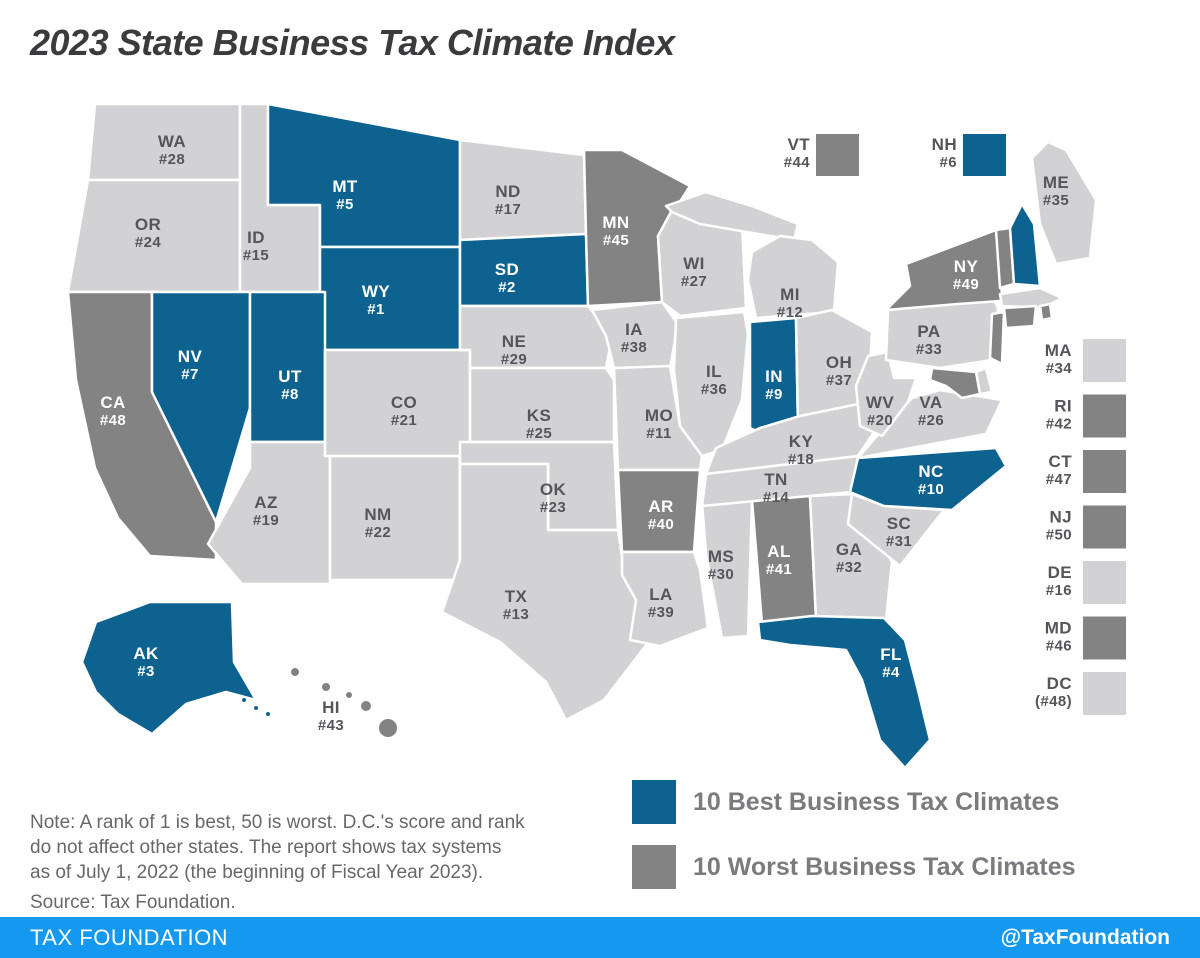 Image resolution: width=1200 pixels, height=958 pixels. What do you see at coordinates (1059, 470) in the screenshot?
I see `side-label-CT: CT #47` at bounding box center [1059, 470].